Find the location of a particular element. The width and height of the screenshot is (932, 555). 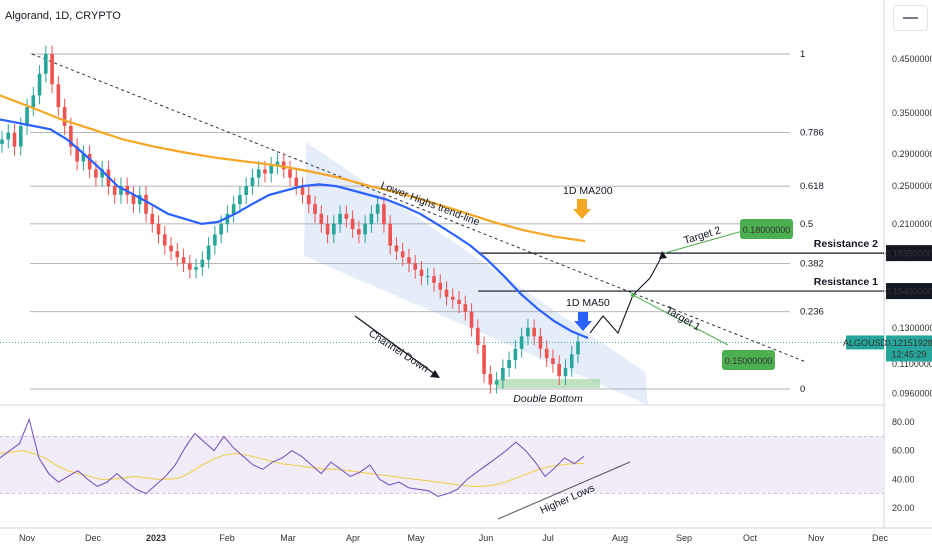

ma50-label: 1D MA50 is located at coordinates (588, 303).